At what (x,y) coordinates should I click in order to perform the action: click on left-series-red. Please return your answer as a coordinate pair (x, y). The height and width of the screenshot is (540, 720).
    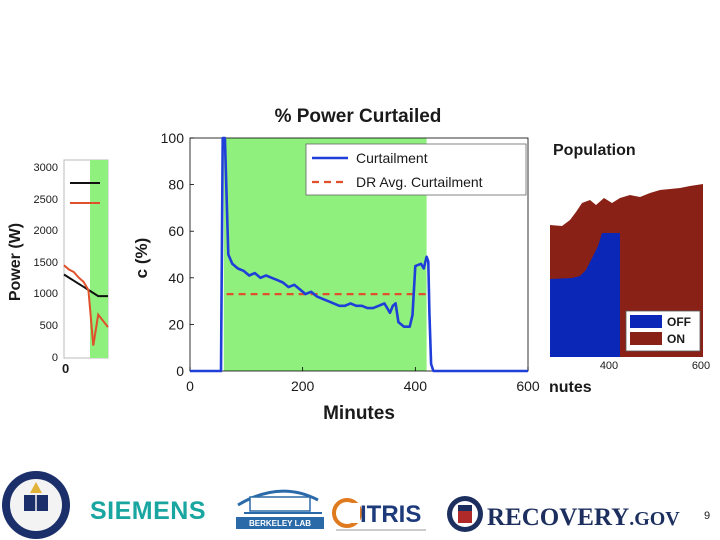
    Looking at the image, I should click on (86, 305).